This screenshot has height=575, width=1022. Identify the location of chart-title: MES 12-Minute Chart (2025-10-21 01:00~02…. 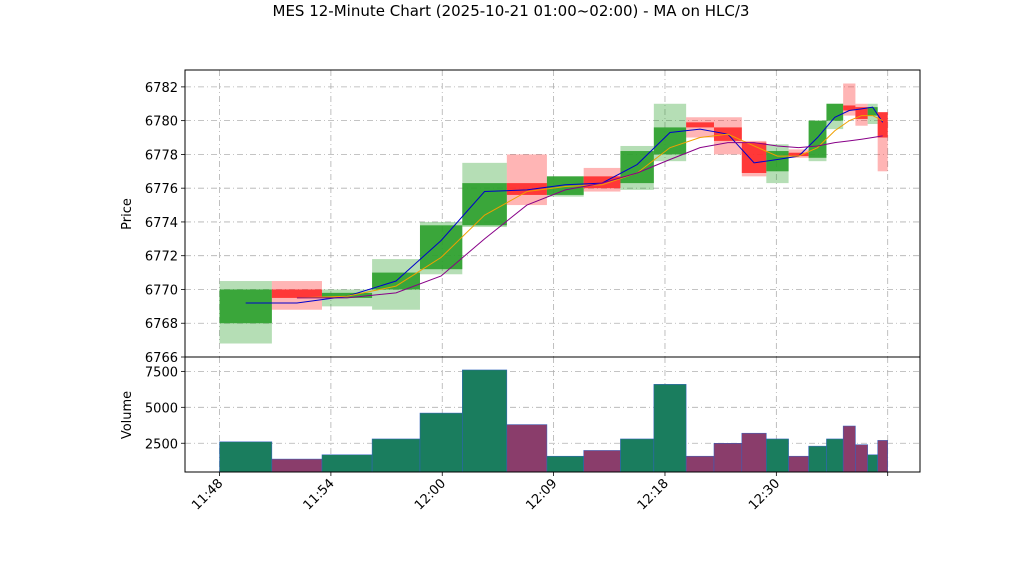
(511, 11).